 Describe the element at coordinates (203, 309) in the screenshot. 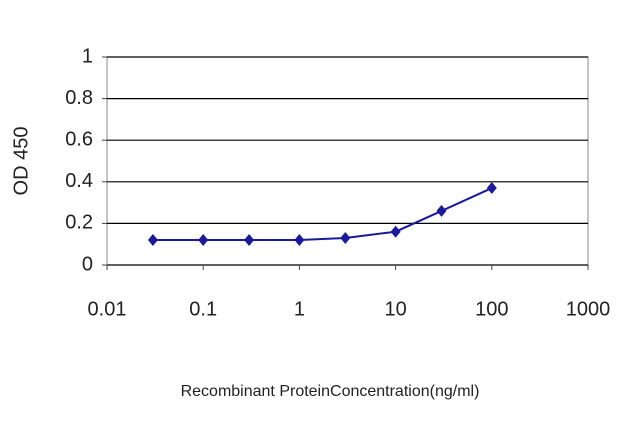

I see `x-tick-label: 0.1` at that location.